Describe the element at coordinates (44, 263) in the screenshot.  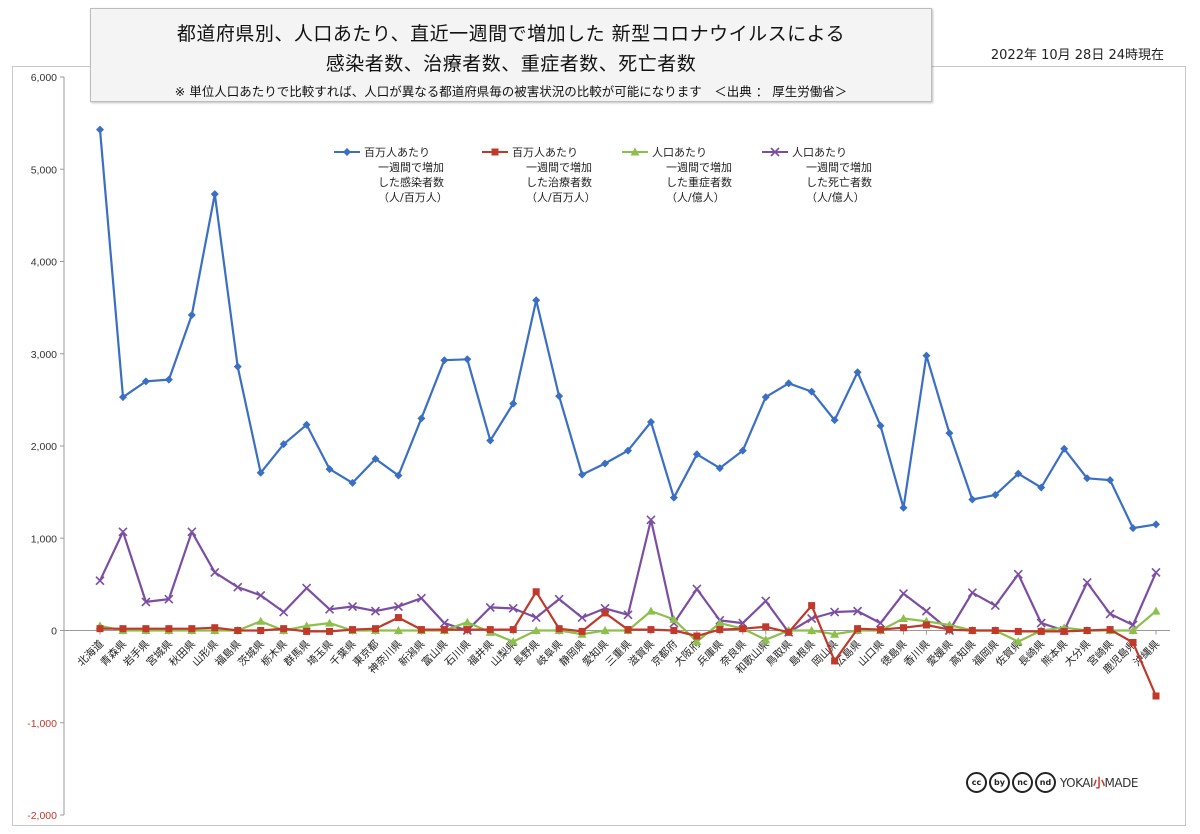
I see `y-tick-label: 4,000` at that location.